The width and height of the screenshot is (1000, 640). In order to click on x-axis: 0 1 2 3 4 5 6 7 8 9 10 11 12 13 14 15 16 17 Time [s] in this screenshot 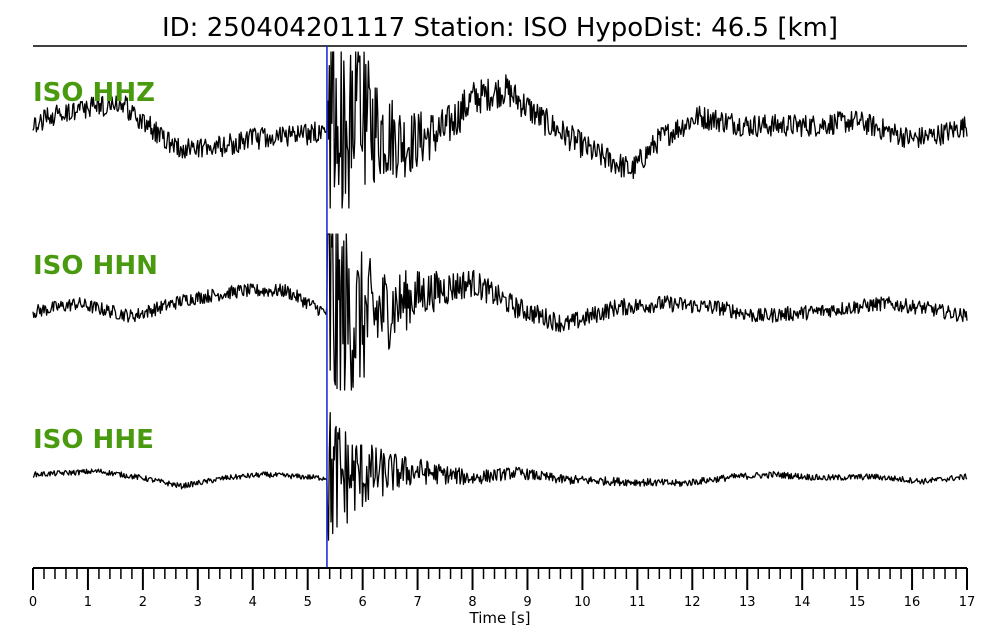, I will do `click(502, 597)`.